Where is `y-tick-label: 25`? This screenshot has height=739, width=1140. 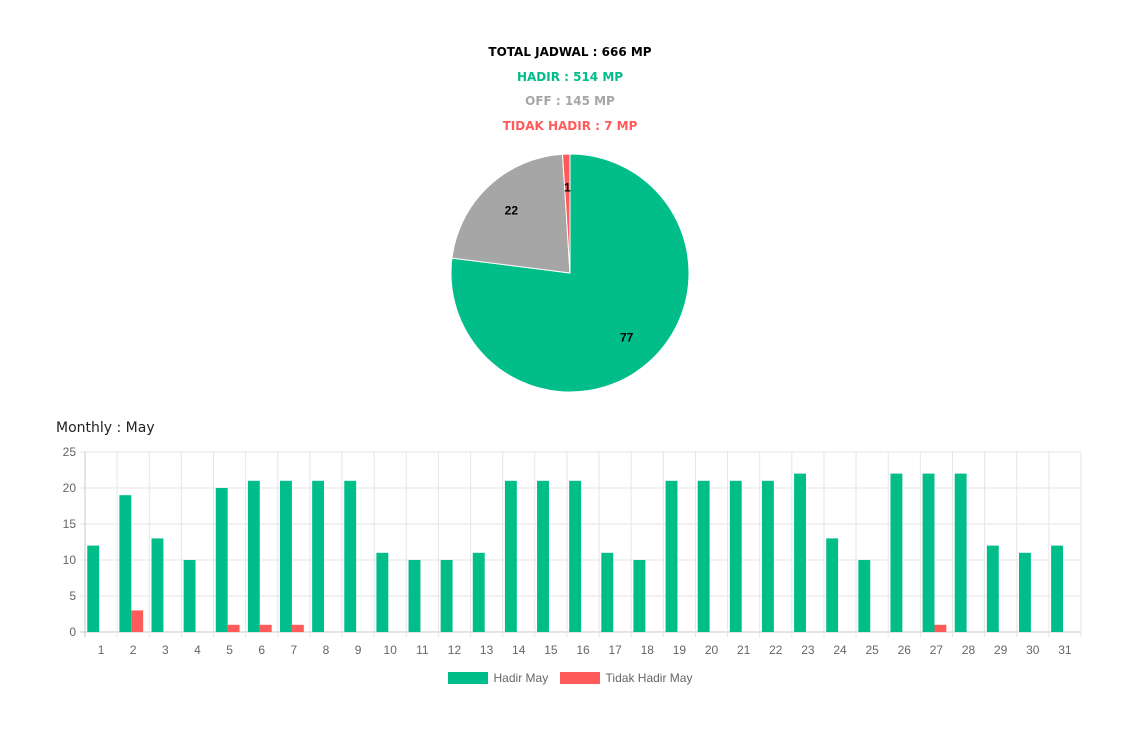 y-tick-label: 25 is located at coordinates (70, 452).